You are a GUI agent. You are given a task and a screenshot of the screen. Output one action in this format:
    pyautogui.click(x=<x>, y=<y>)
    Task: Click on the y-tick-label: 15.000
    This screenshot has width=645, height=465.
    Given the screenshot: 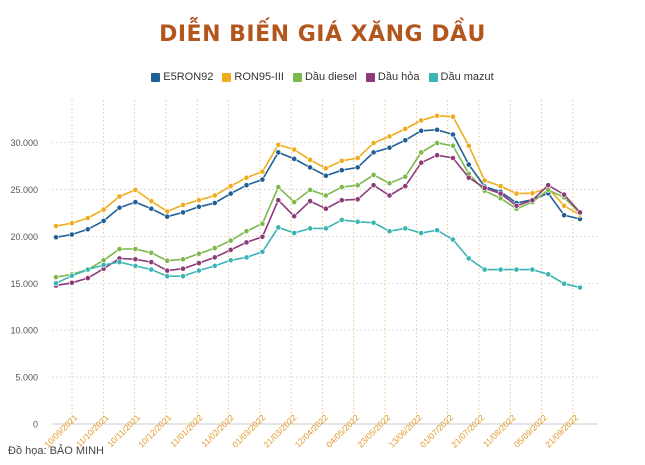 What is the action you would take?
    pyautogui.click(x=24, y=284)
    